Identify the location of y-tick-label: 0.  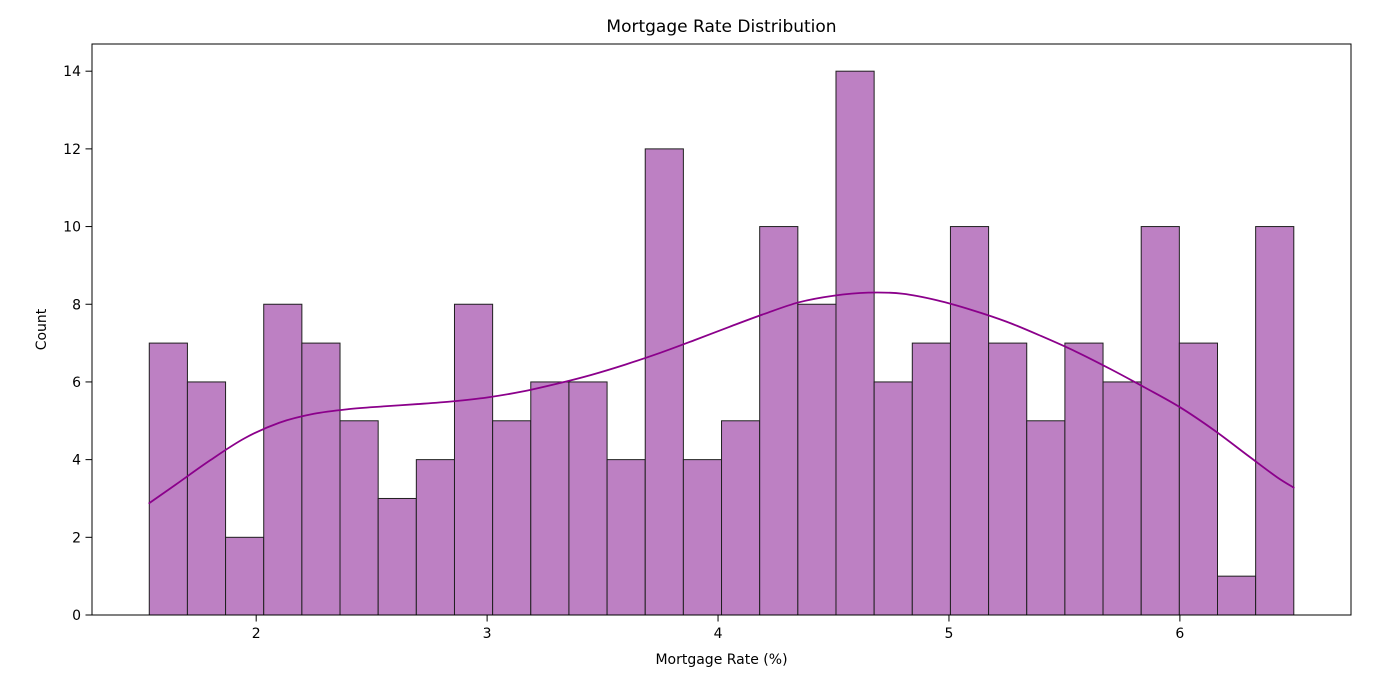
(76, 616).